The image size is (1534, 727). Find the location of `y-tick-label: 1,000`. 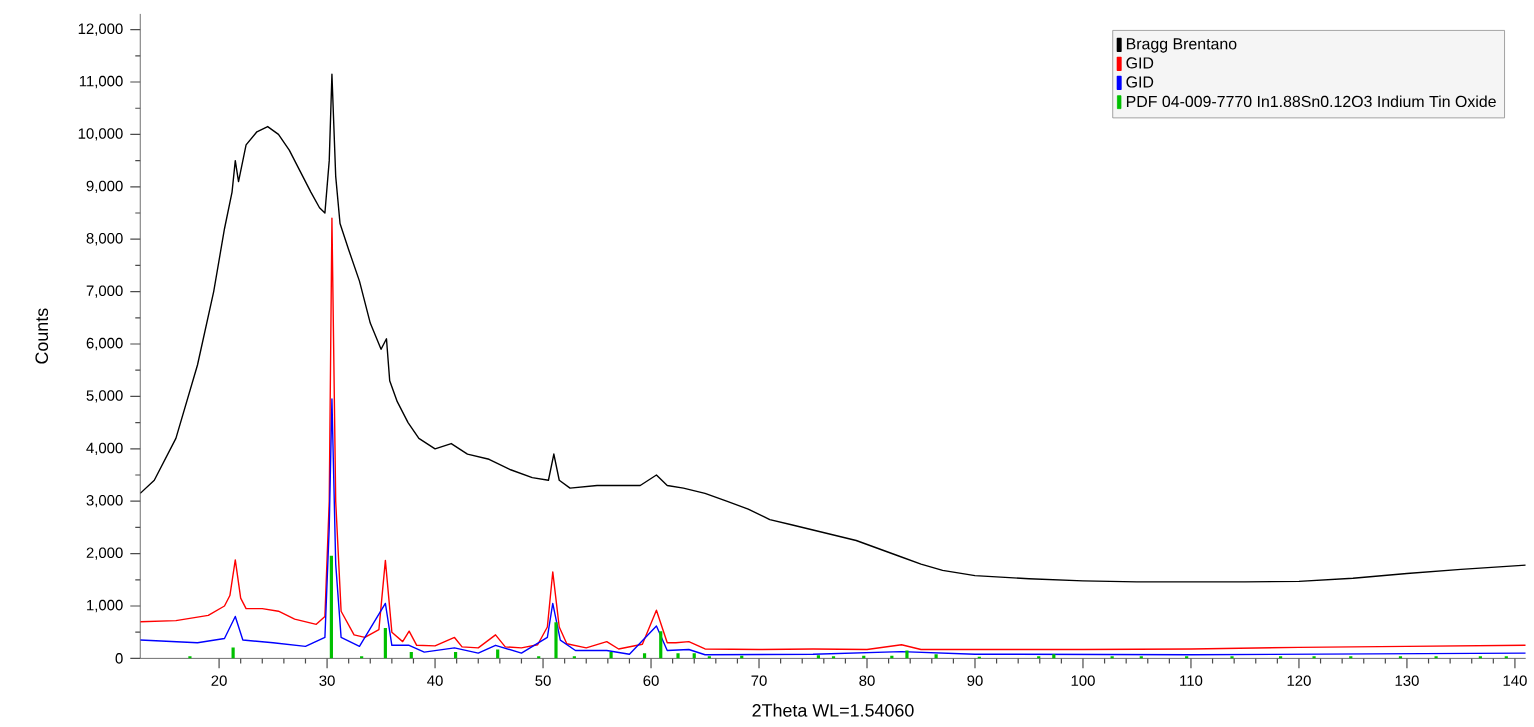

y-tick-label: 1,000 is located at coordinates (105, 606).